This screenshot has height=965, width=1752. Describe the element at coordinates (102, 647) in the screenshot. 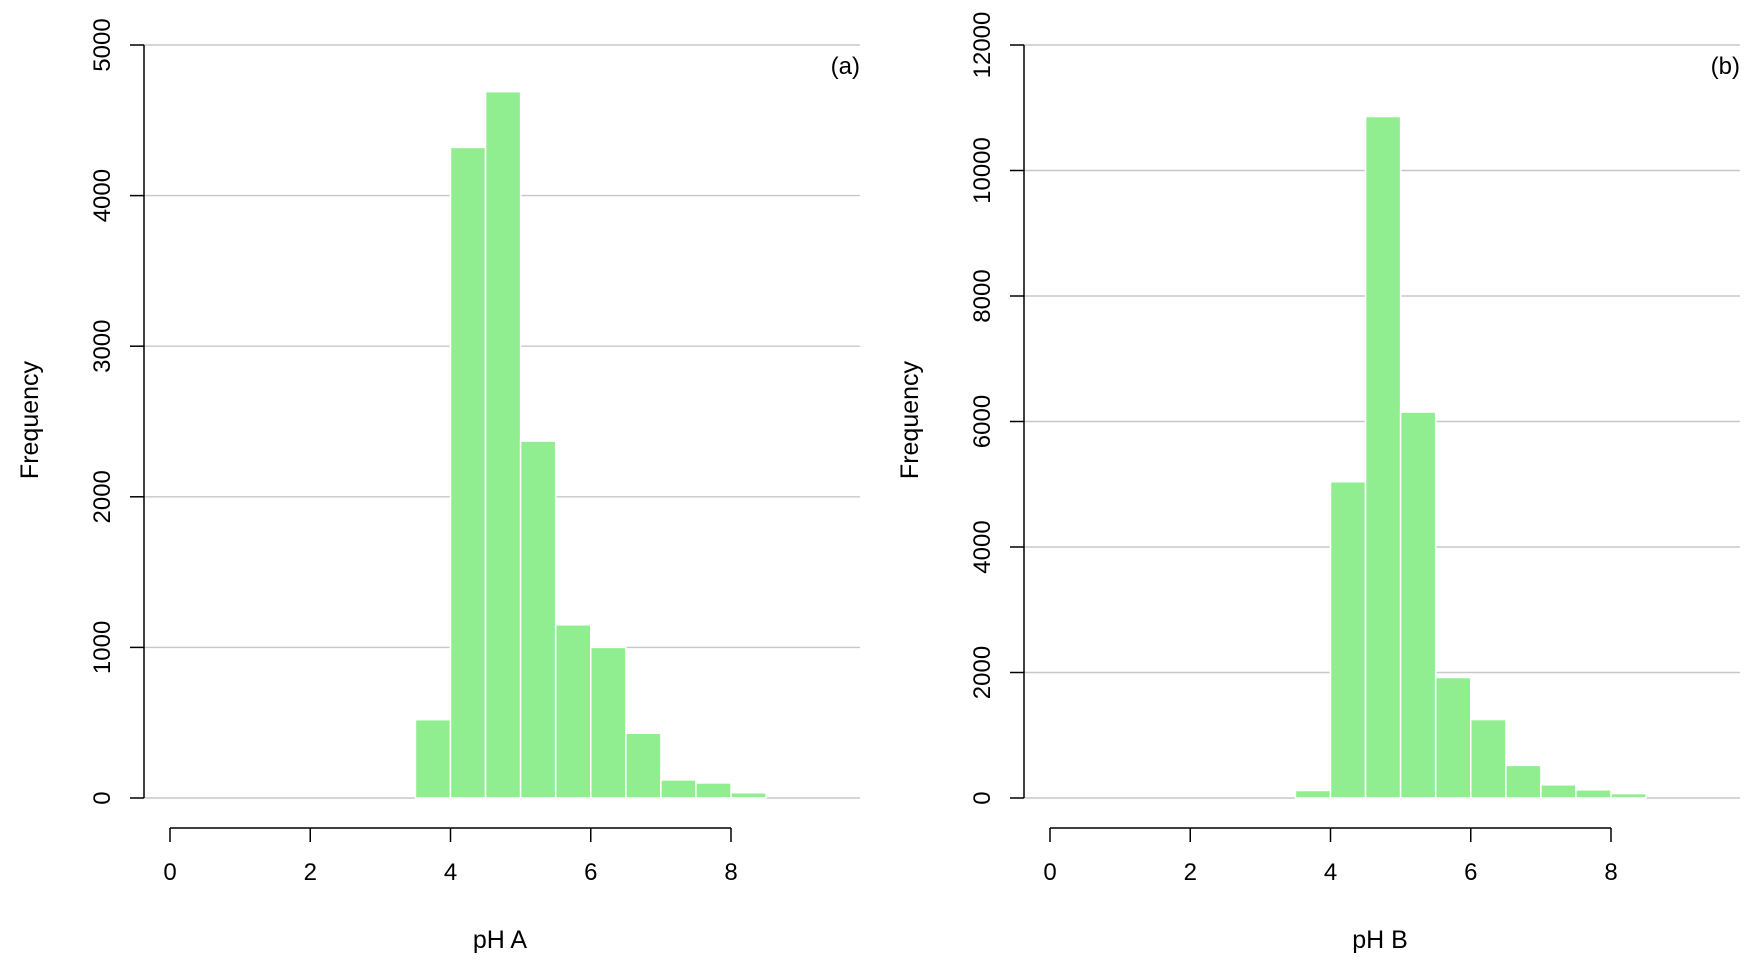

I see `panel-a-y-tick-label-1: 1000` at that location.